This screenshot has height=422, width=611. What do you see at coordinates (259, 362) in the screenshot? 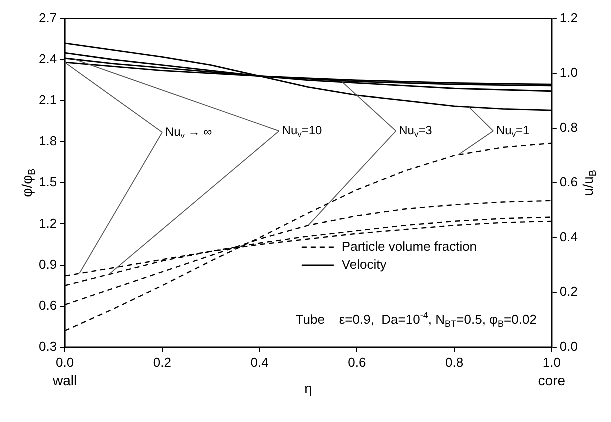
I see `x-tick-label: 0.4` at bounding box center [259, 362].